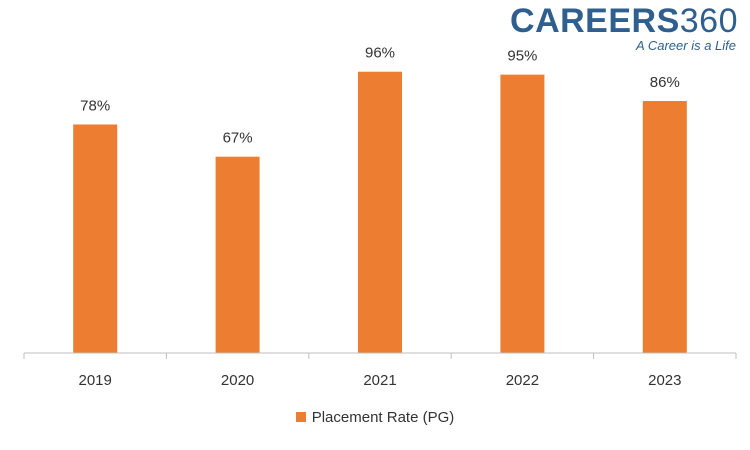  Describe the element at coordinates (380, 53) in the screenshot. I see `data-label-2021: 96%` at that location.